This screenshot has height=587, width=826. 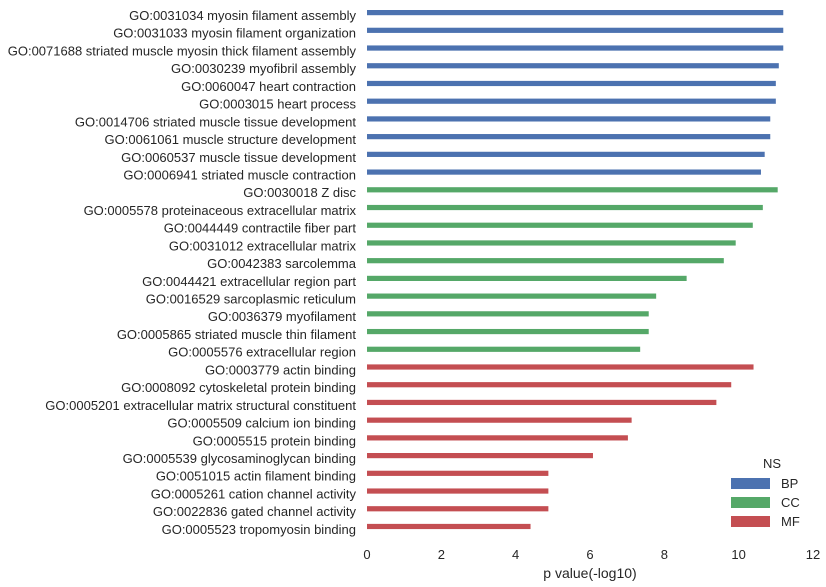 What do you see at coordinates (263, 68) in the screenshot?
I see `category-label: GO:0030239 myofibril assembly` at bounding box center [263, 68].